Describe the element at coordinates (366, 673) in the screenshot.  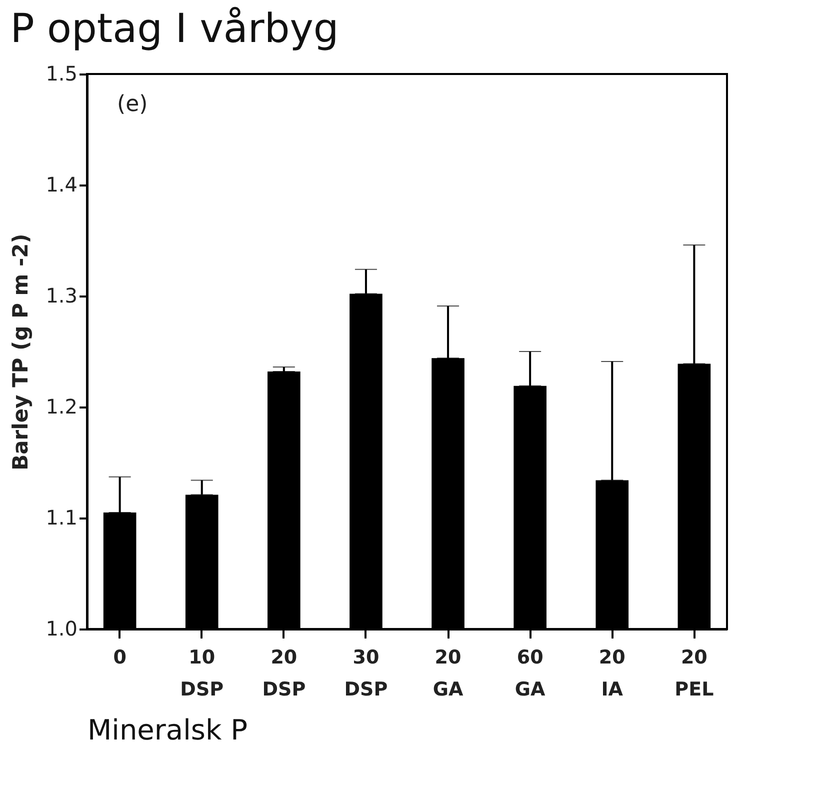
I see `x-tick-label: 30 DSP` at that location.